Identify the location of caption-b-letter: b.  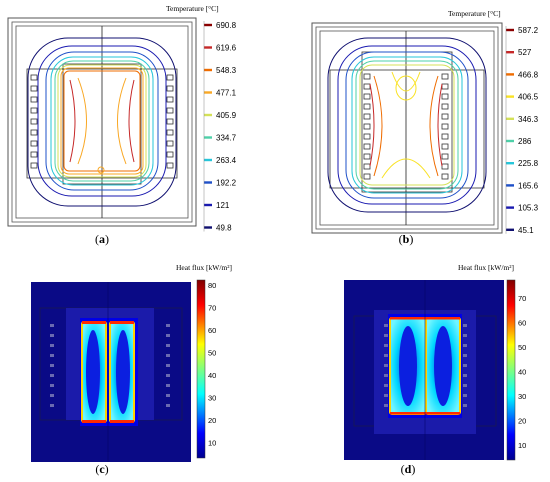
(406, 239).